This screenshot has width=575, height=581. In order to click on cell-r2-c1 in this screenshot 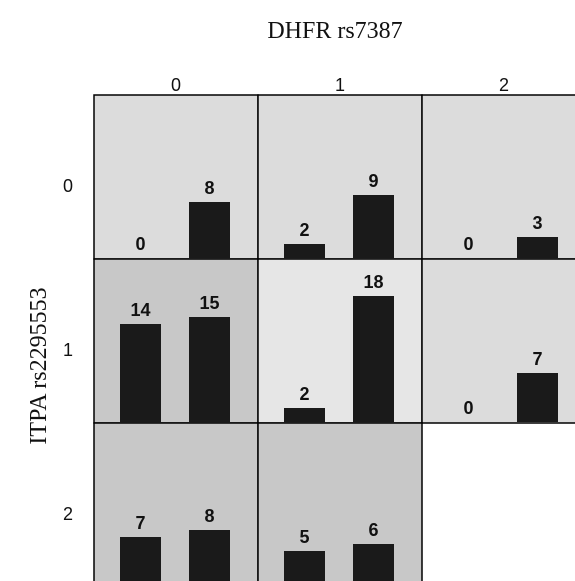, I will do `click(340, 501)`.